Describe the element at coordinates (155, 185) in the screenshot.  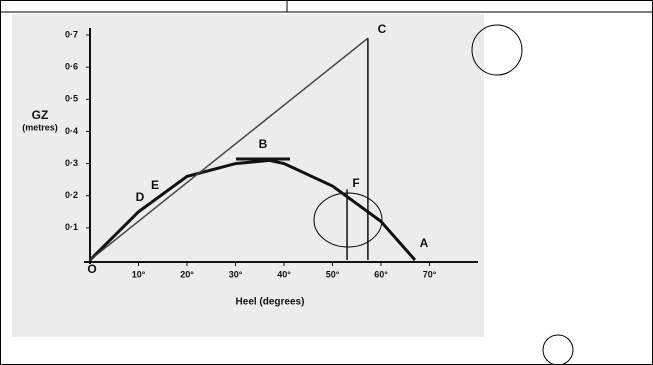
I see `point-label: E` at that location.